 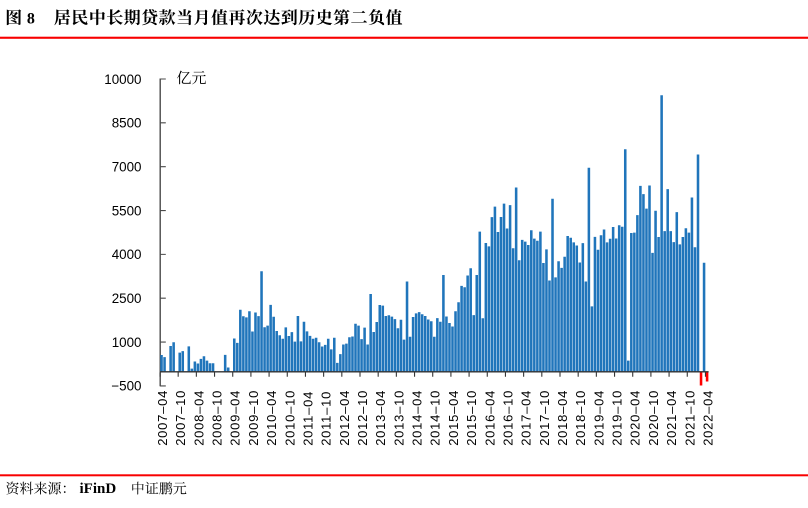 What do you see at coordinates (544, 418) in the screenshot?
I see `svg-text: 2017–10` at bounding box center [544, 418].